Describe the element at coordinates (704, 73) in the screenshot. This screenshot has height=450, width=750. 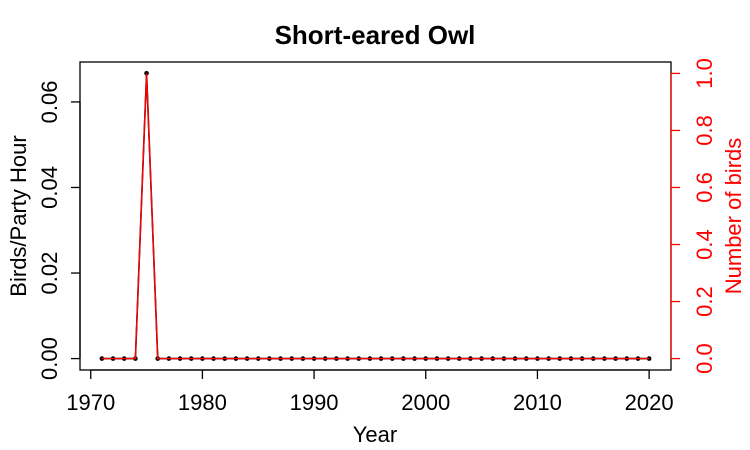
I see `y-tick-label-right: 1.0` at that location.